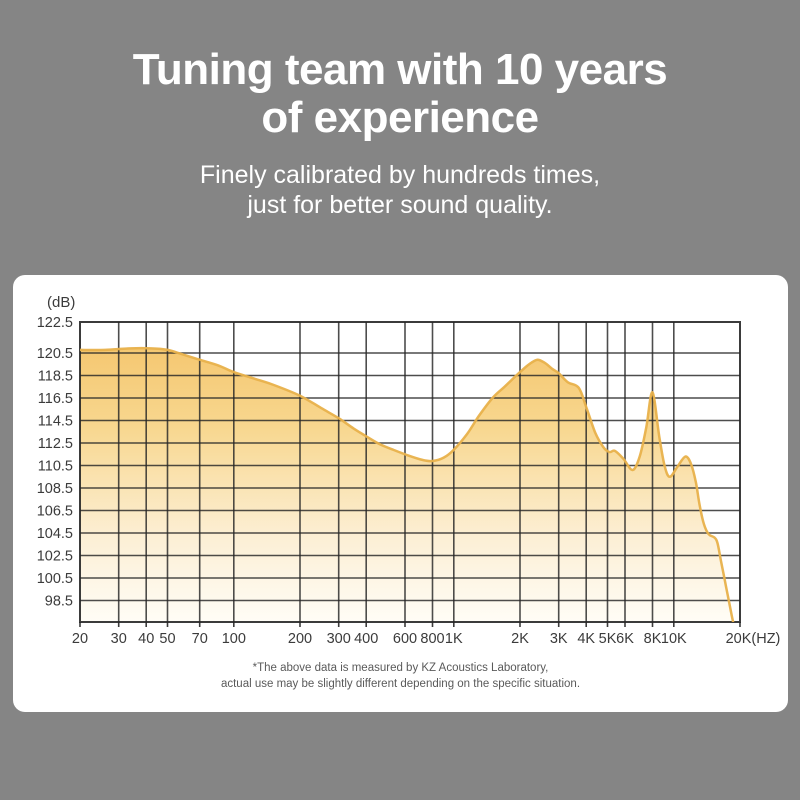 The width and height of the screenshot is (800, 800). What do you see at coordinates (59, 602) in the screenshot?
I see `y-tick-label: 98.5` at bounding box center [59, 602].